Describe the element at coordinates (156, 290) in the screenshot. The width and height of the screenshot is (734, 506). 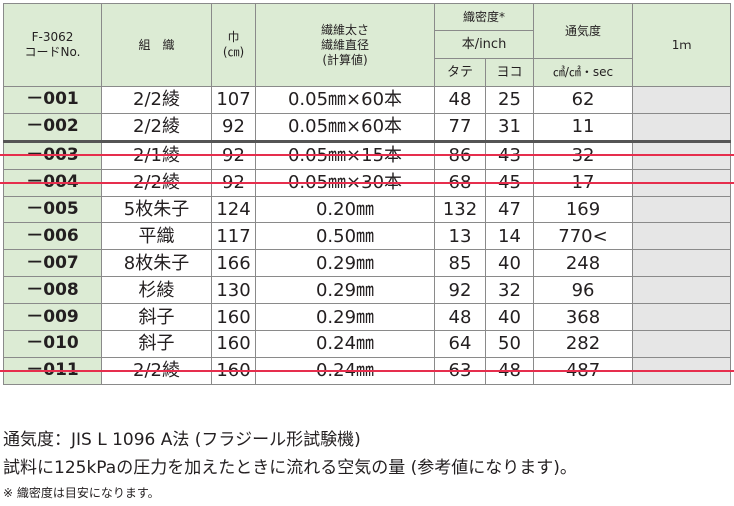
I see `cell-weave: 杉綾` at that location.